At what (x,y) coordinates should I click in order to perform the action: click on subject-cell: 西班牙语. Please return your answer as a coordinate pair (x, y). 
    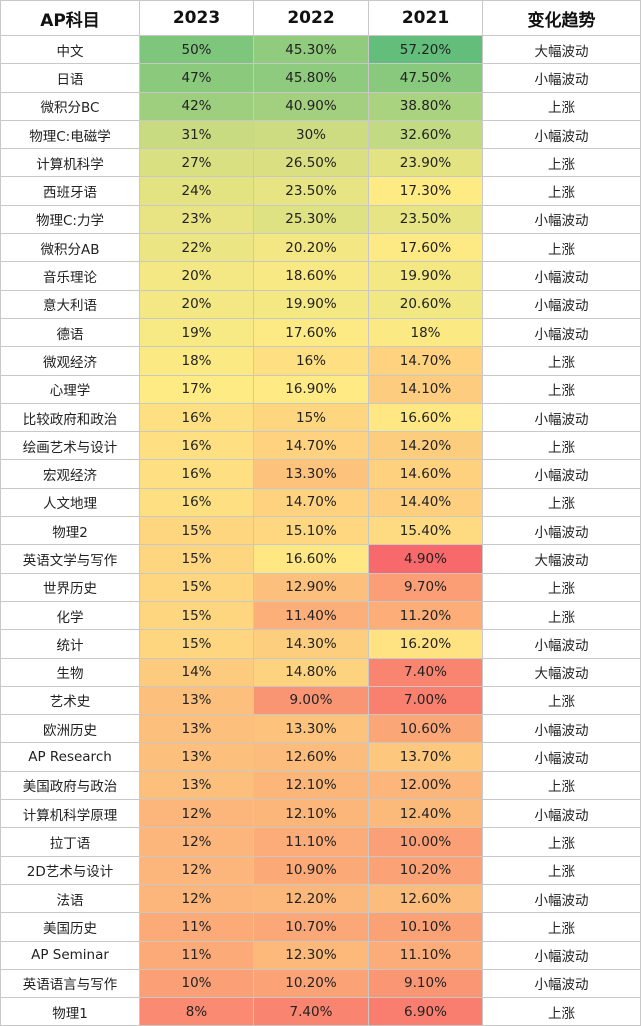
    Looking at the image, I should click on (70, 191).